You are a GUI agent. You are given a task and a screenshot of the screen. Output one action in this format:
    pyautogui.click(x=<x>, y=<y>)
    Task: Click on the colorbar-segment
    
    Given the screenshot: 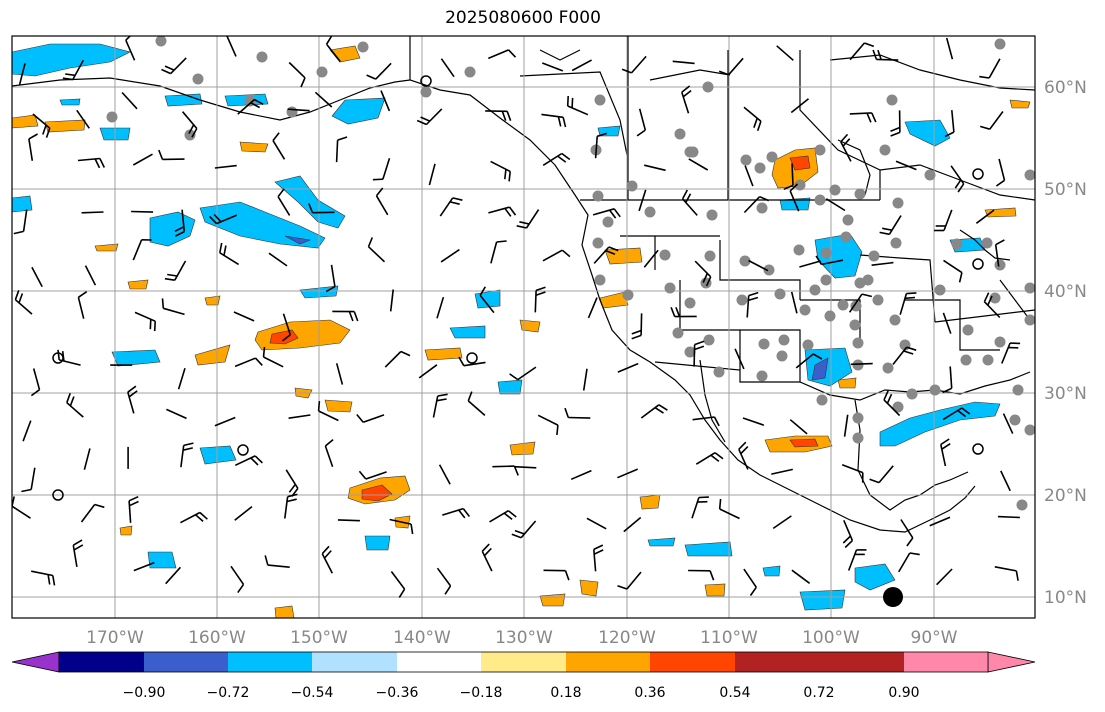 What is the action you would take?
    pyautogui.click(x=692, y=662)
    